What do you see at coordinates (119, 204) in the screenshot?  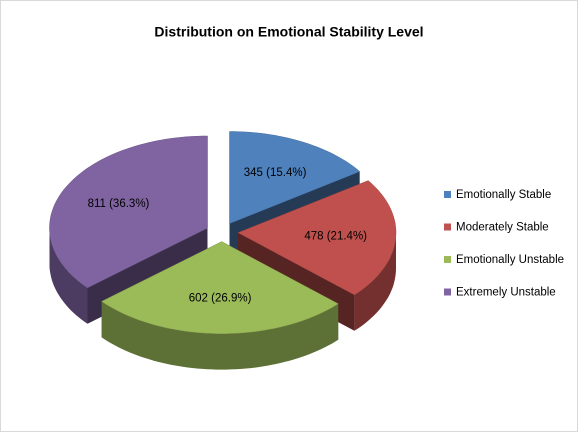 I see `data-label: 811 (36.3%)` at bounding box center [119, 204].